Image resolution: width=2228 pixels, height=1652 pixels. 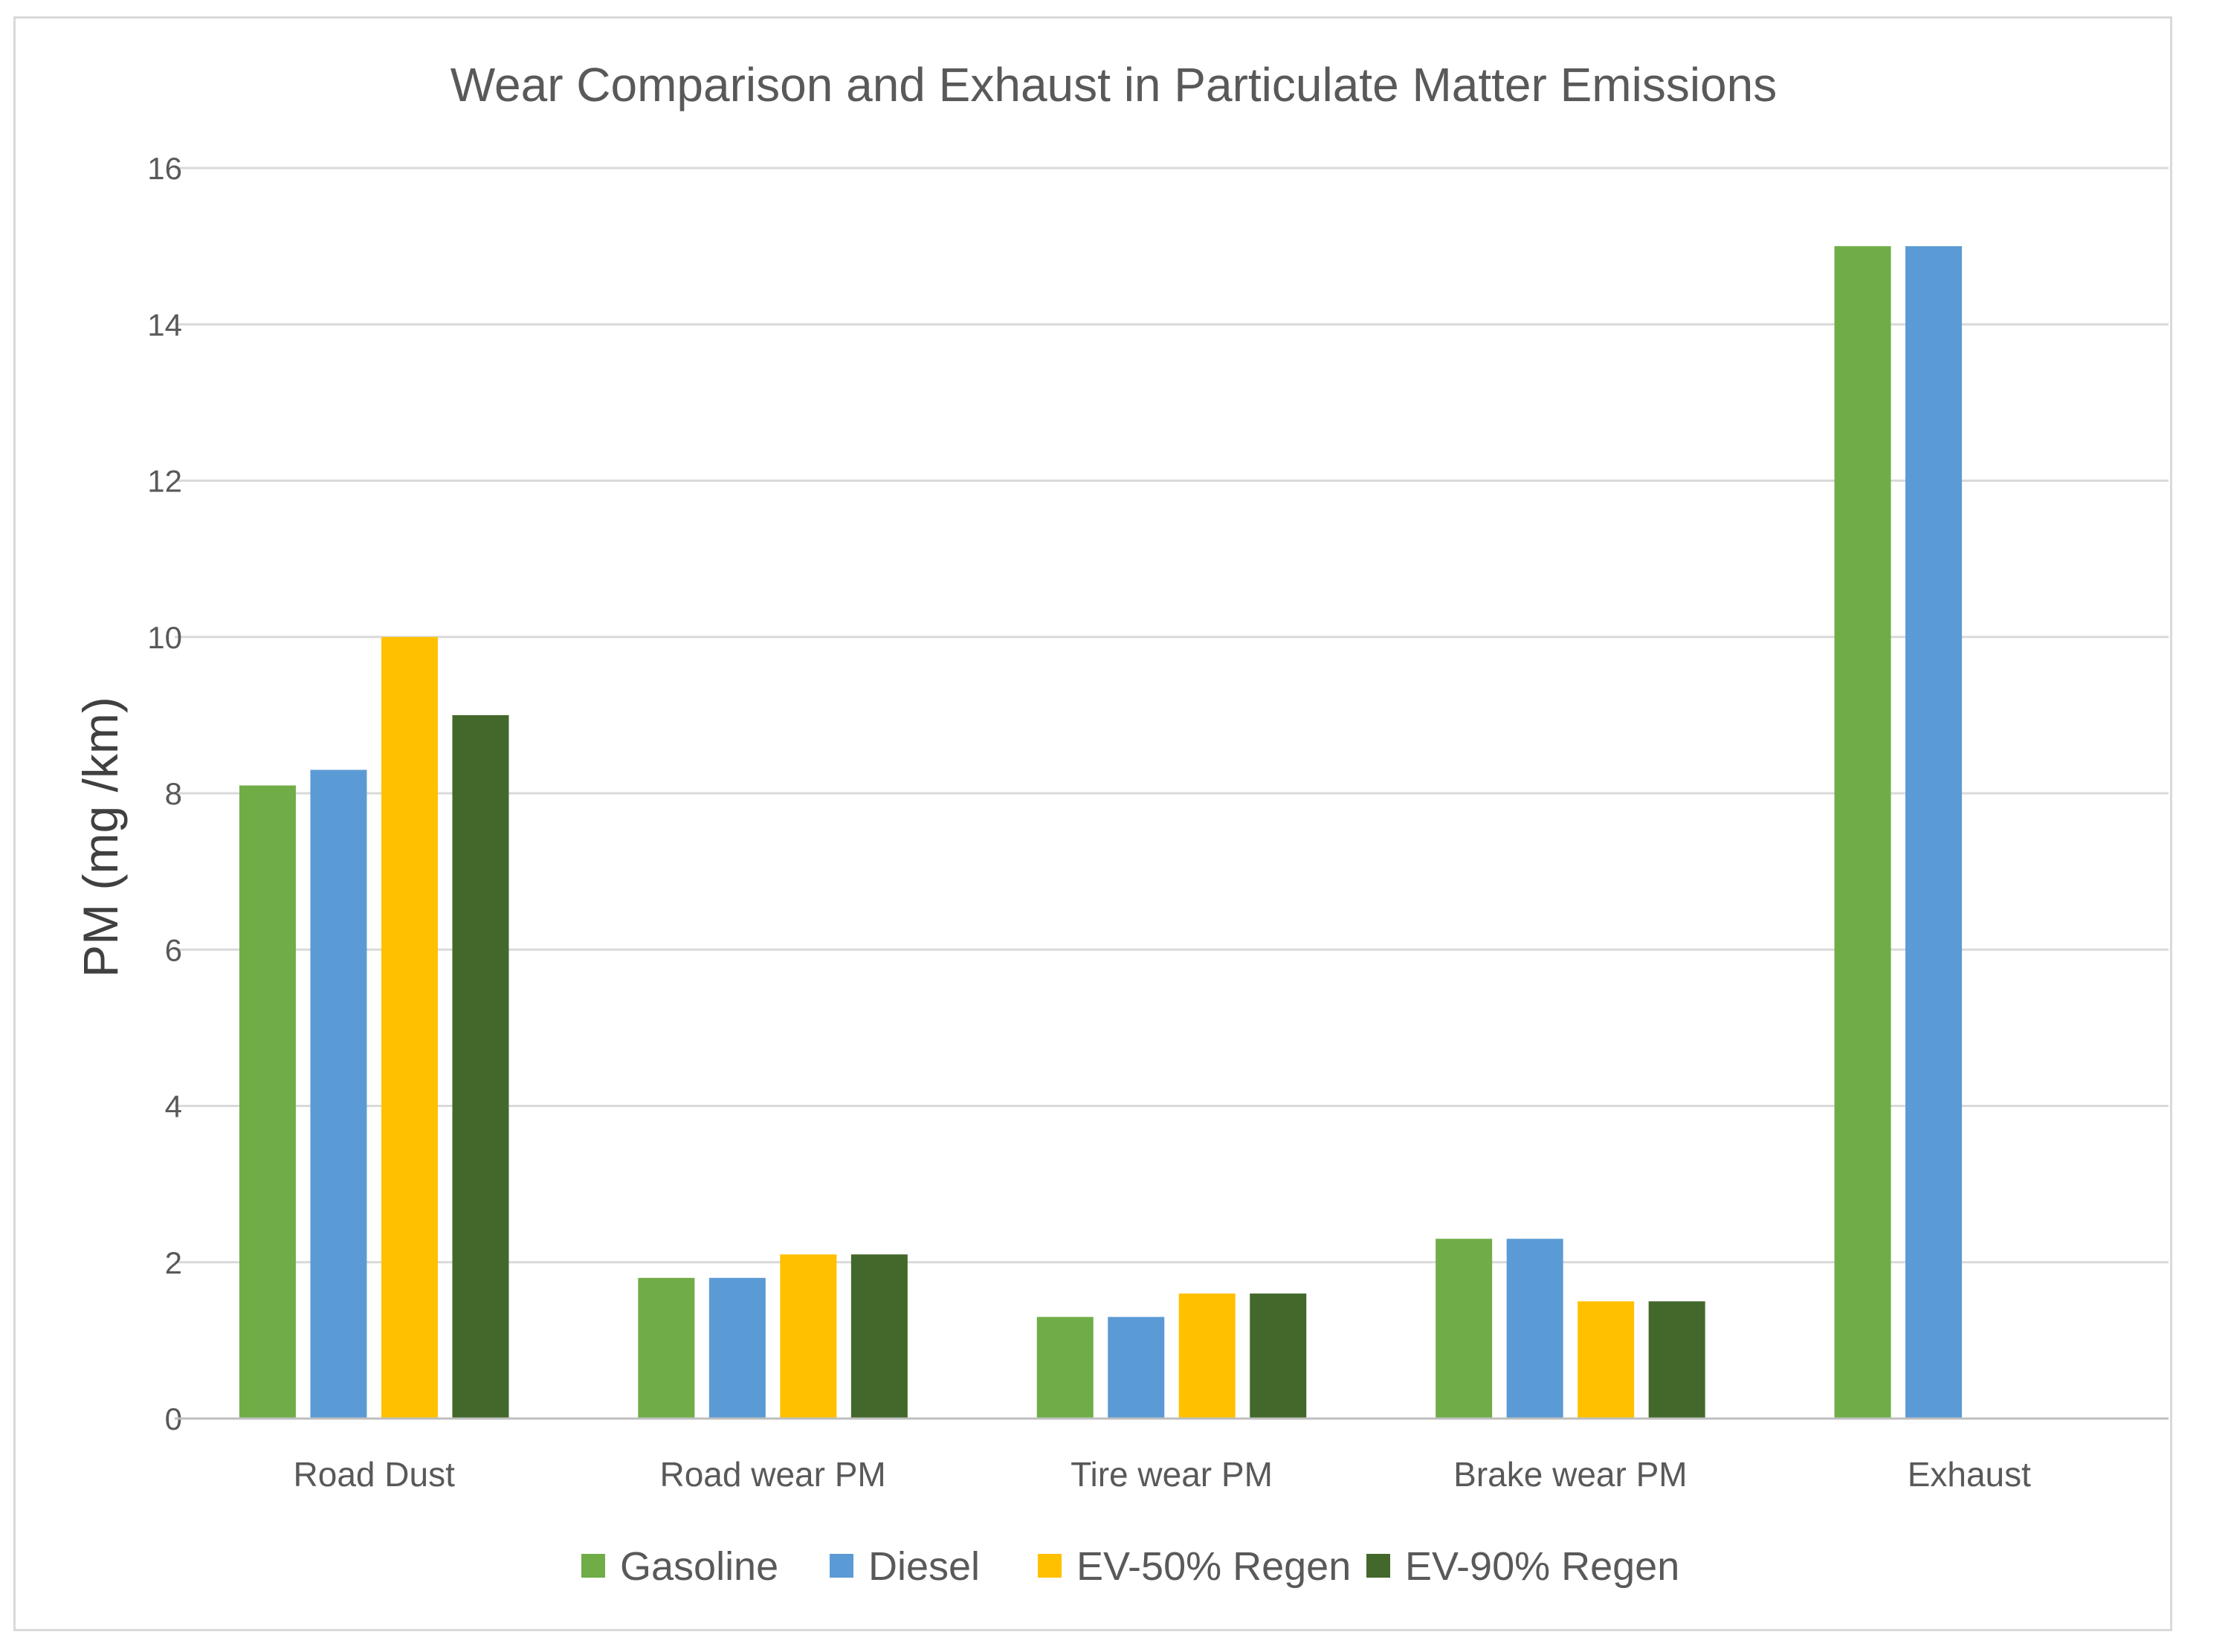 What do you see at coordinates (164, 324) in the screenshot?
I see `y-tick-label: 14` at bounding box center [164, 324].